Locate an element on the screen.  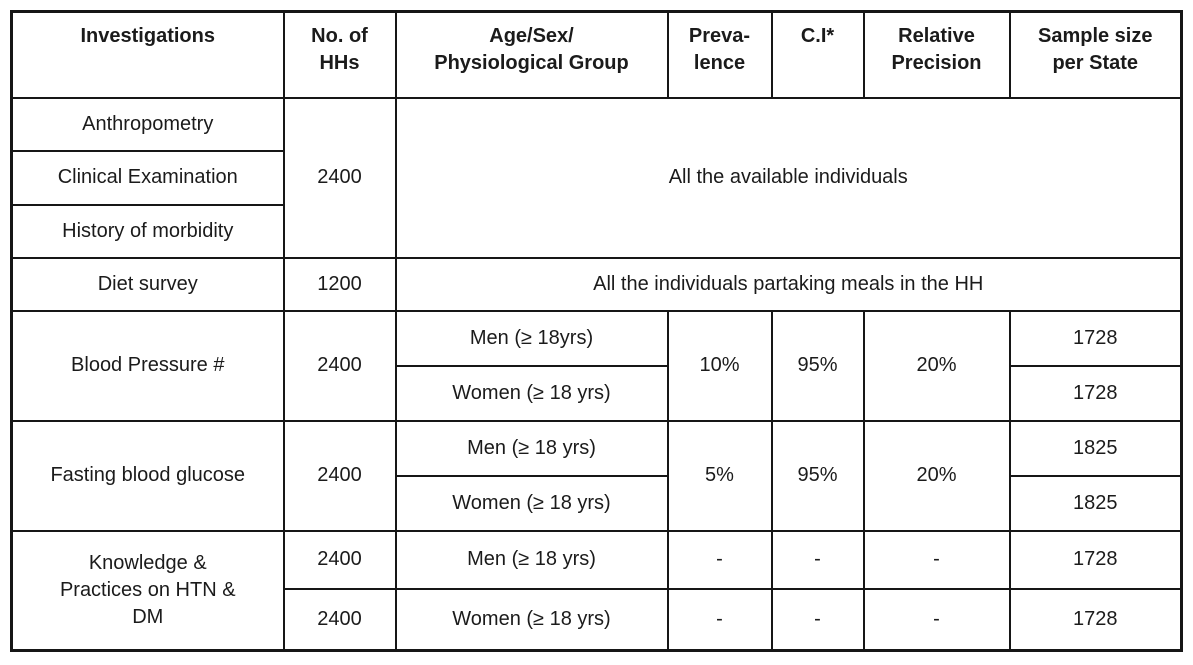
cell-sample-bp-men: 1728 is located at coordinates (1095, 338).